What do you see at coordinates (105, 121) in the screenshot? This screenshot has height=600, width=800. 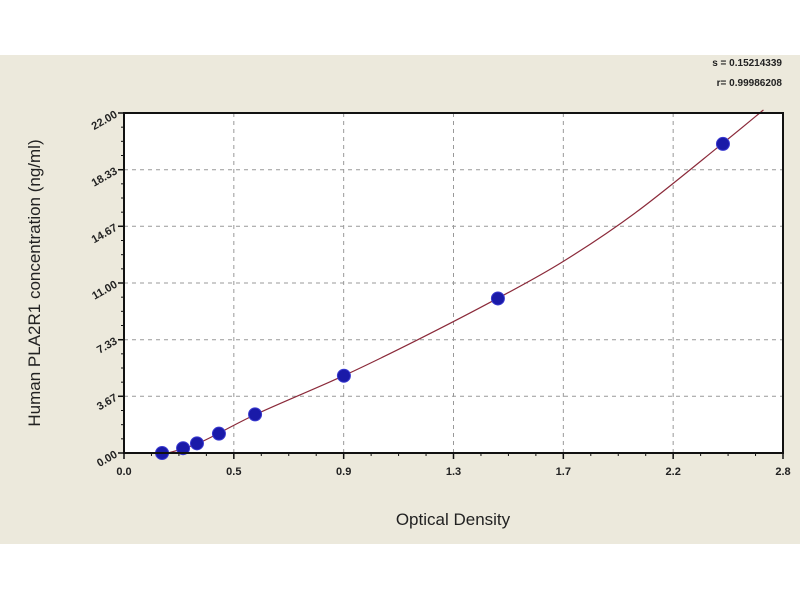 I see `y-tick-label: 22.00` at bounding box center [105, 121].